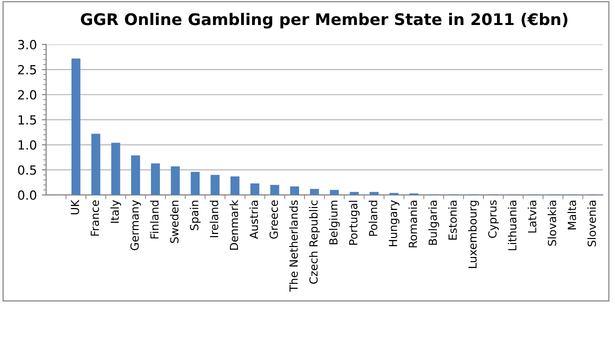  I want to click on x-tick-label: Ireland, so click(214, 219).